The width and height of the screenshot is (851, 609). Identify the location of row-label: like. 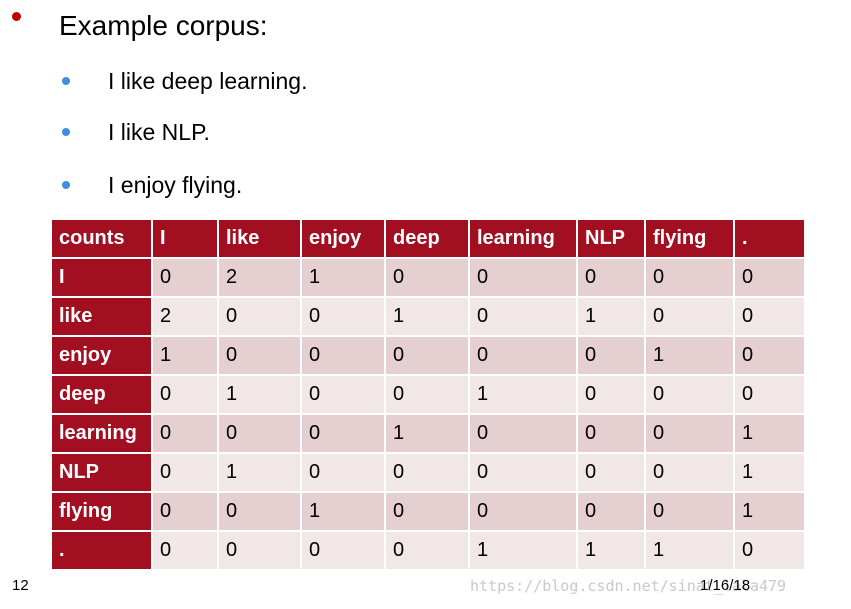
(101, 316).